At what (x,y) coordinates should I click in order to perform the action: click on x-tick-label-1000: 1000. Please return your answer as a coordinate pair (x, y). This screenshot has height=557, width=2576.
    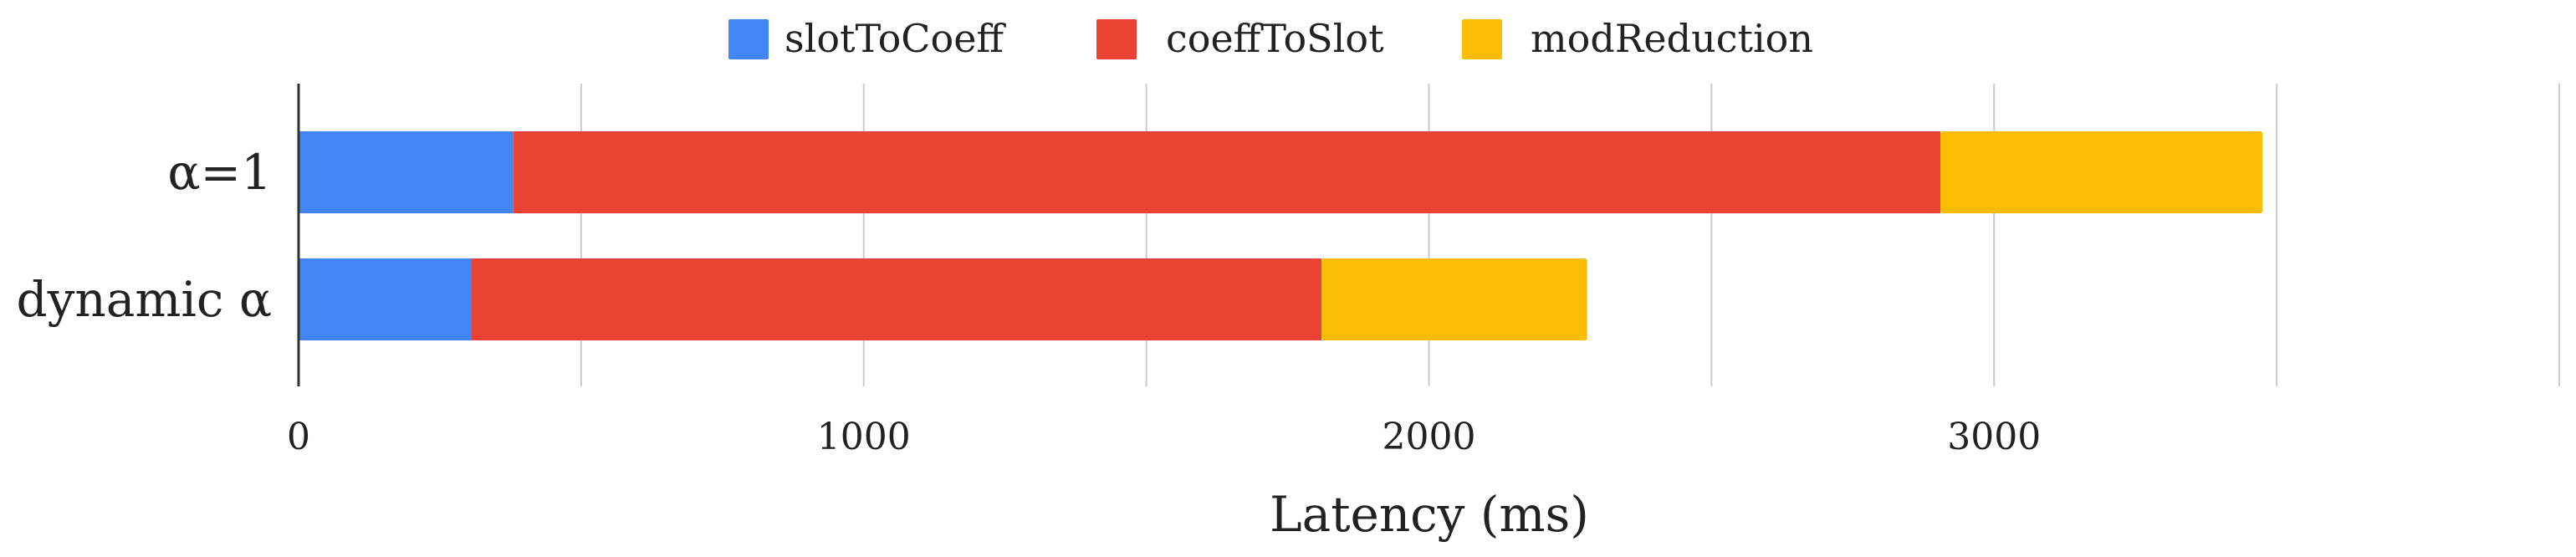
    Looking at the image, I should click on (864, 437).